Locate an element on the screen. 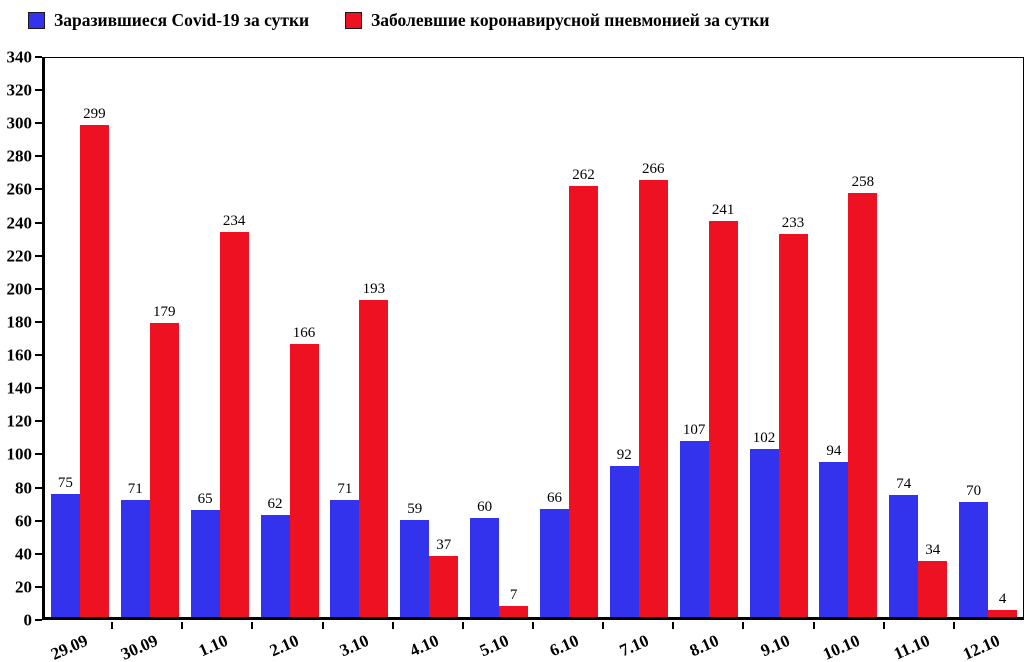 The height and width of the screenshot is (662, 1034). blue-bar-12.10 is located at coordinates (974, 559).